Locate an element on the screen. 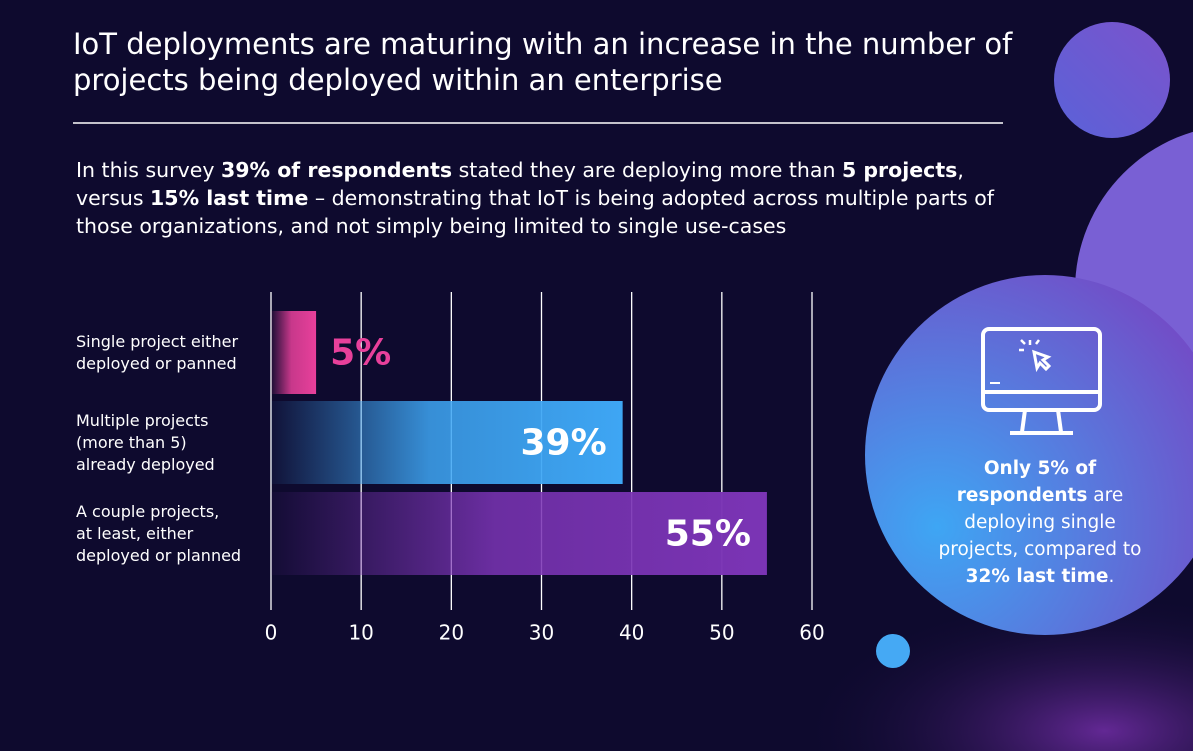 The width and height of the screenshot is (1193, 751). value-label: 5% is located at coordinates (360, 353).